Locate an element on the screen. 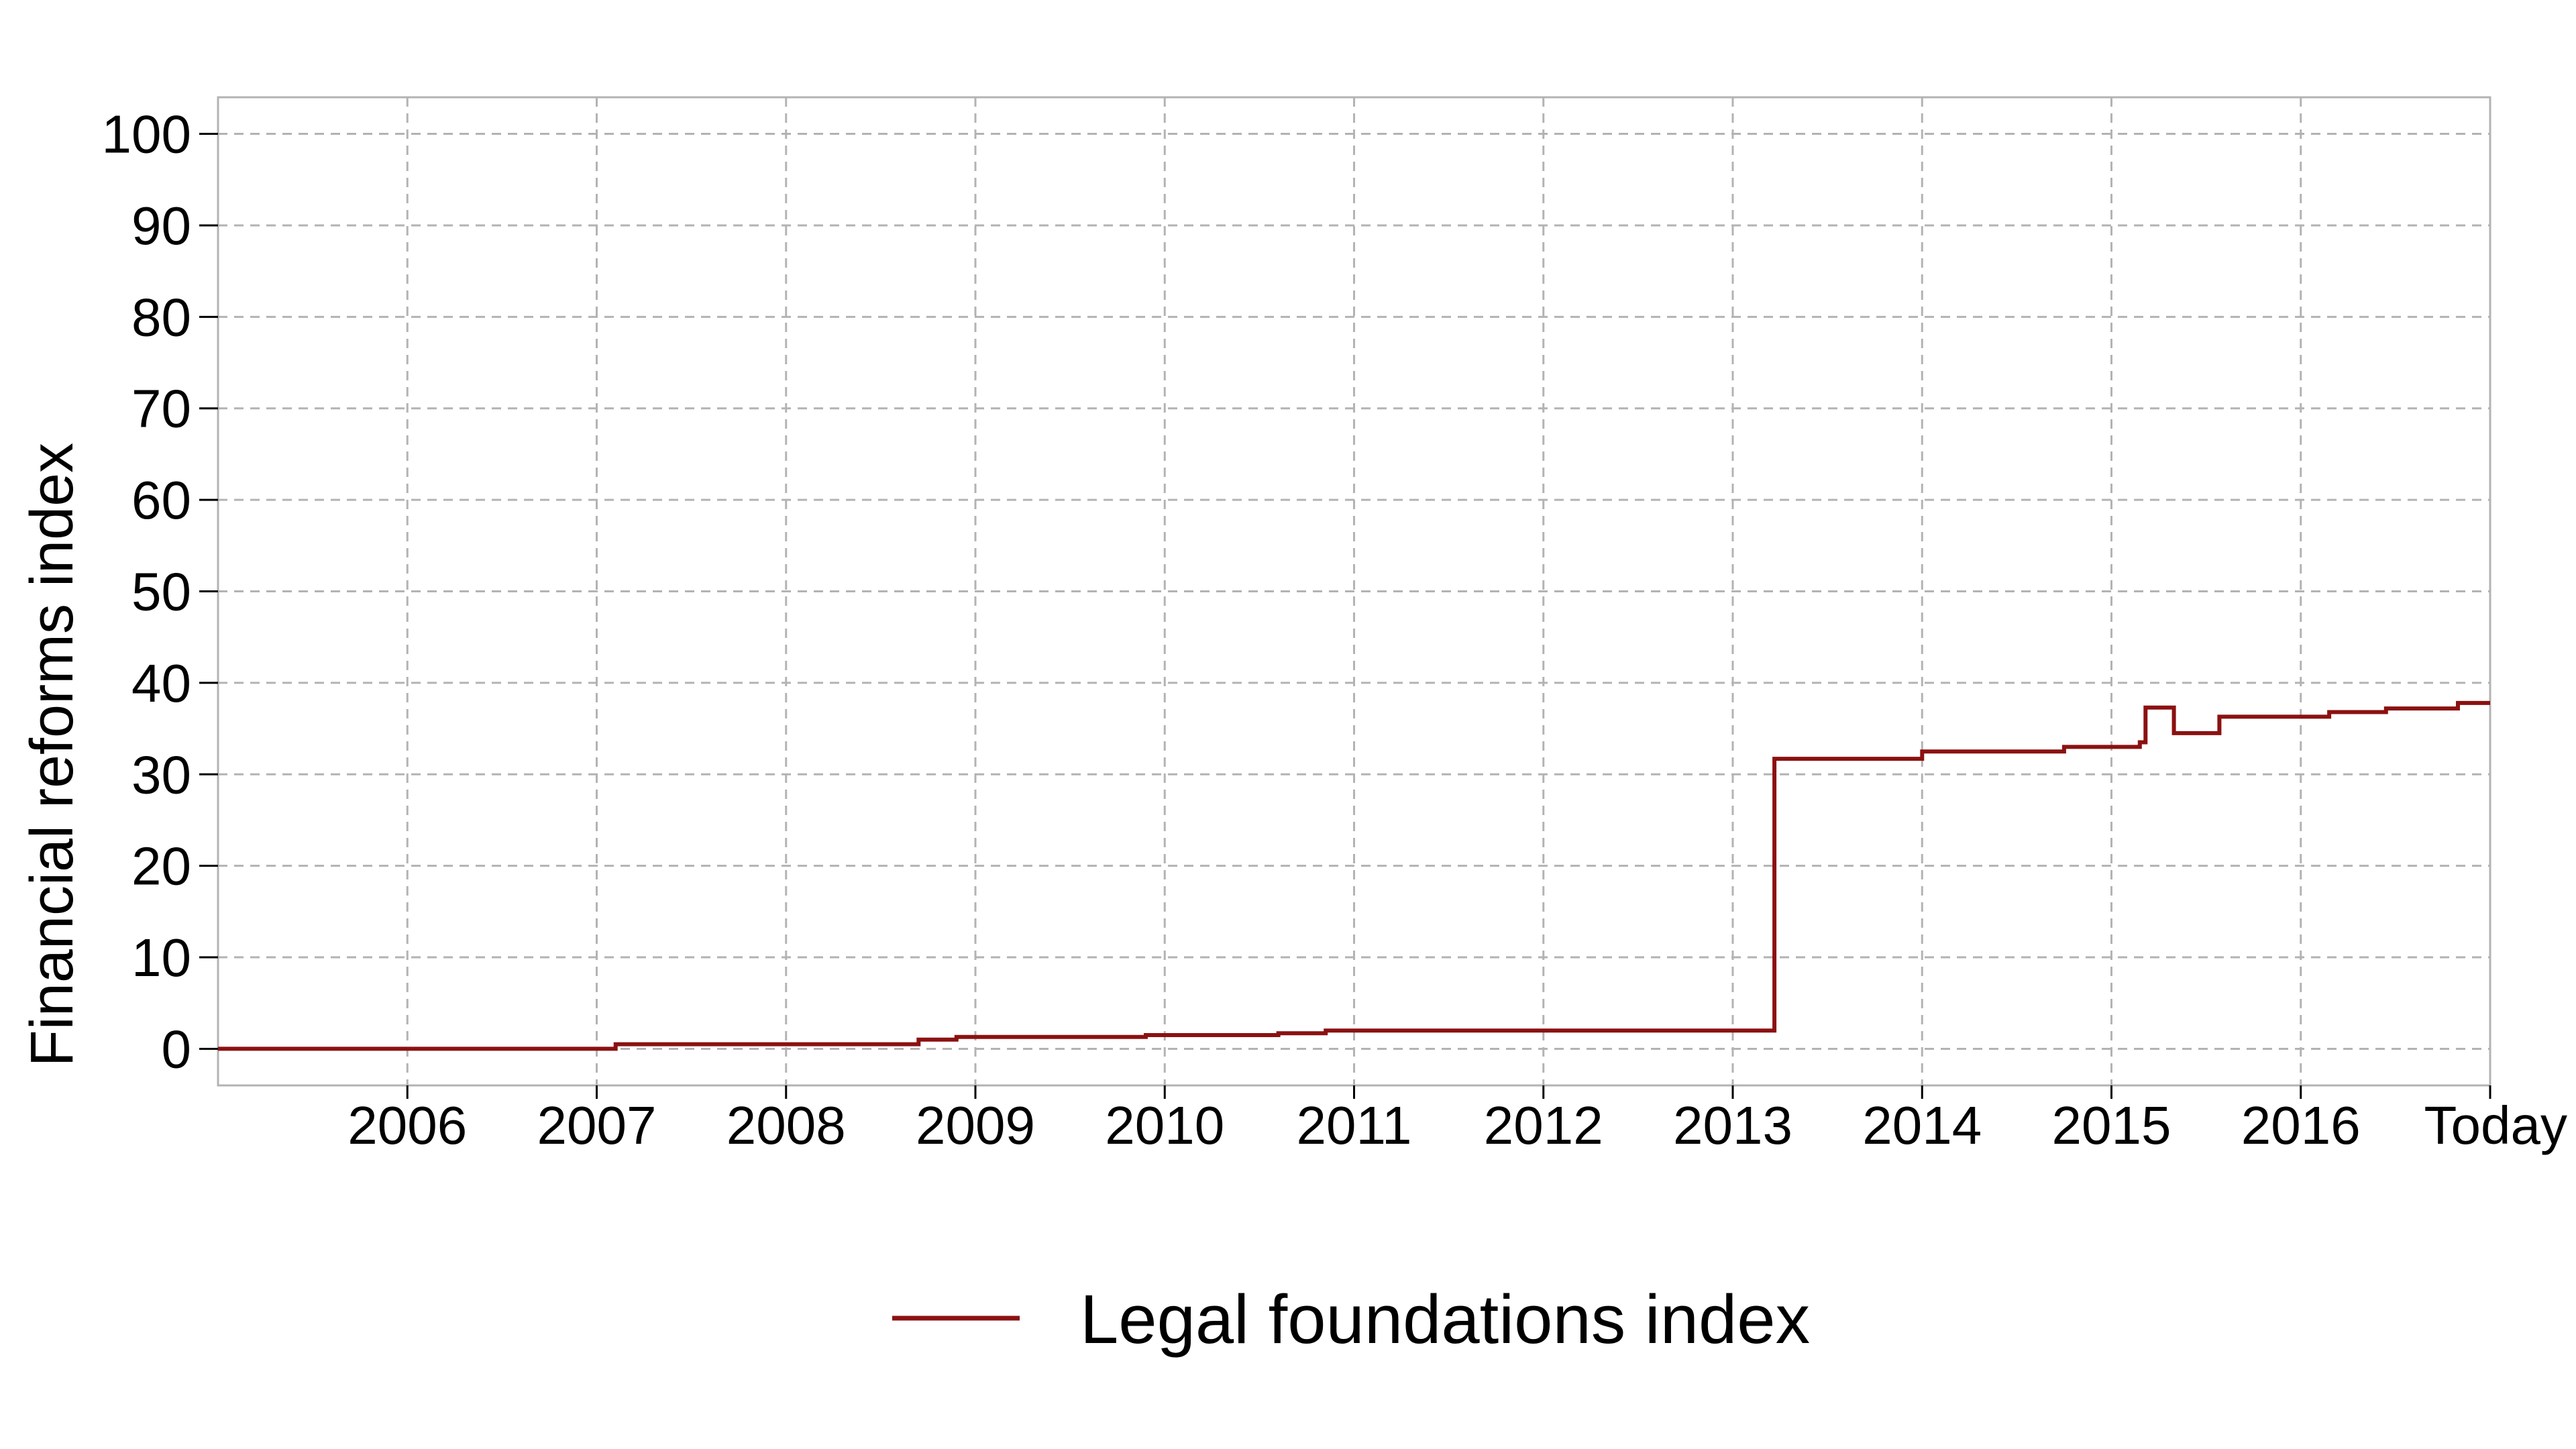  y-tick-label-80: 80 is located at coordinates (161, 317).